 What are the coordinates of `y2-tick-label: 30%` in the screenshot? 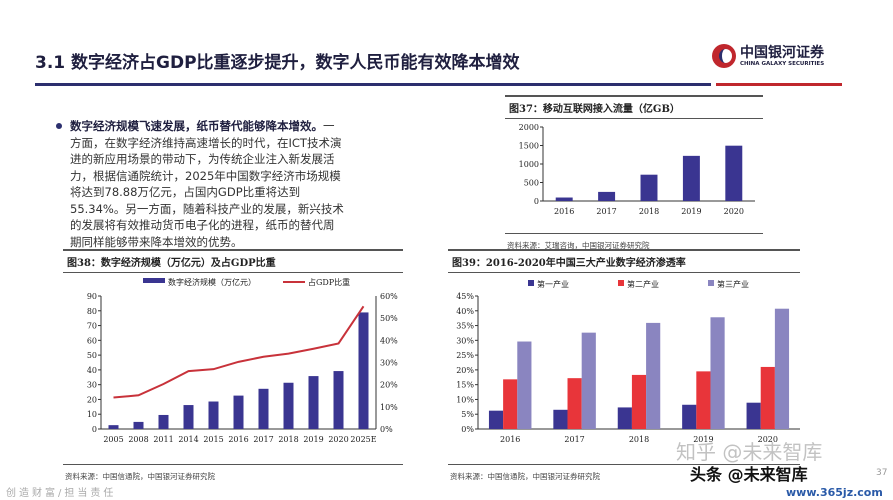 It's located at (389, 363).